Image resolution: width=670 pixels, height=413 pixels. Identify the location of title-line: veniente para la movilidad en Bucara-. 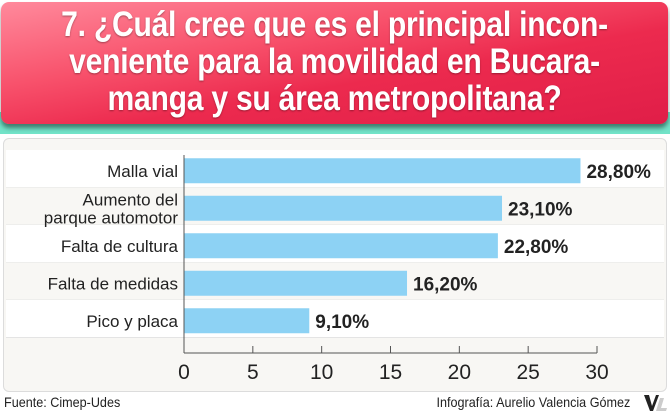
(334, 61).